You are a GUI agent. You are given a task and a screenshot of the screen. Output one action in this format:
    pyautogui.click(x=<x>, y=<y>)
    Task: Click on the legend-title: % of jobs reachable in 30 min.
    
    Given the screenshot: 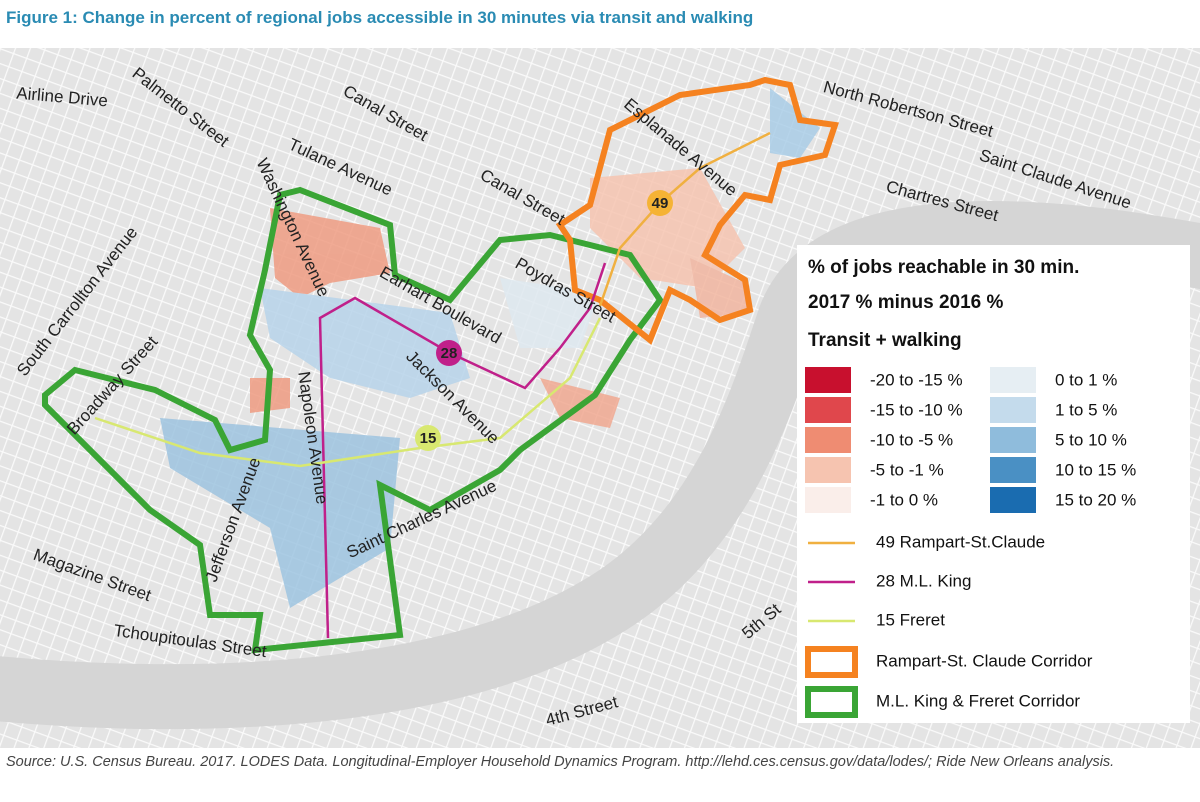 What is the action you would take?
    pyautogui.click(x=943, y=267)
    